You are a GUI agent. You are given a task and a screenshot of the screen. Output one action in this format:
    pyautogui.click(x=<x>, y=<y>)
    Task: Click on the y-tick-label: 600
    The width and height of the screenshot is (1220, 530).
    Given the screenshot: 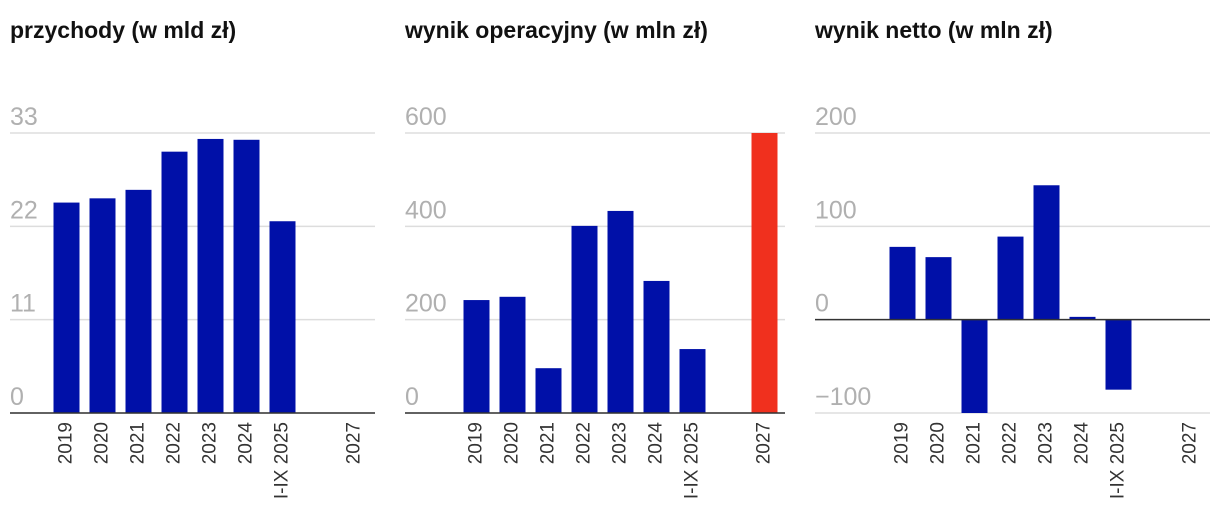 What is the action you would take?
    pyautogui.click(x=426, y=117)
    